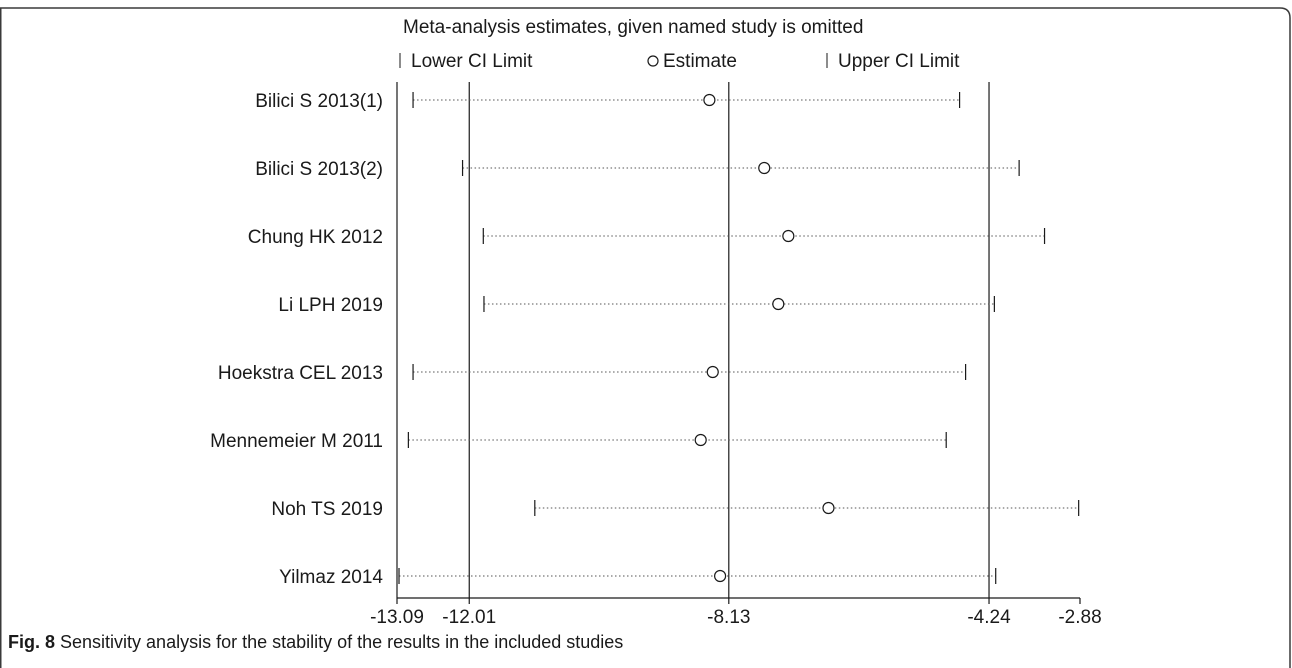 This screenshot has width=1292, height=668. Describe the element at coordinates (700, 61) in the screenshot. I see `legend-estimate-label: Estimate` at that location.